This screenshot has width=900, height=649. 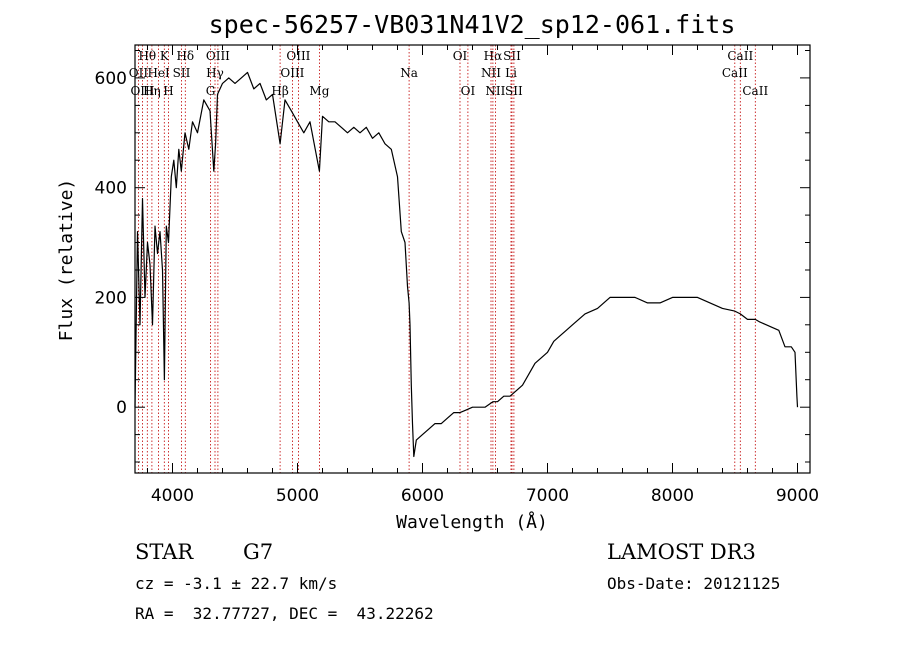 I want to click on spectral-line-label: Li, so click(x=511, y=73).